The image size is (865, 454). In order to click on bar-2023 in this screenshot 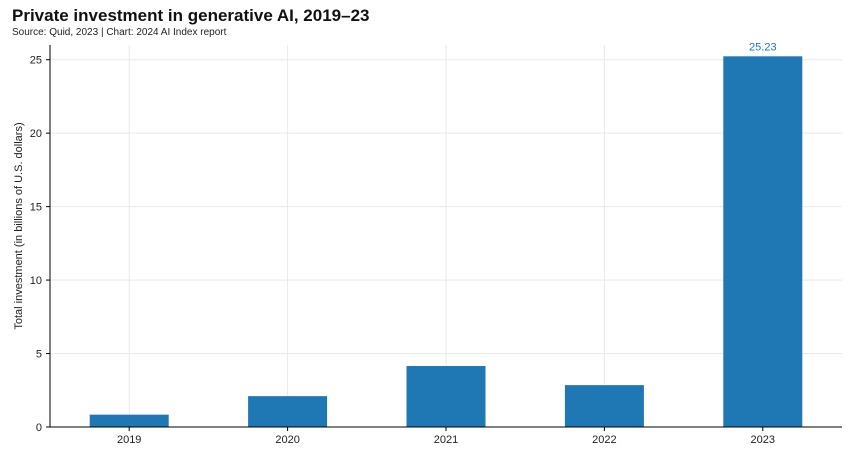, I will do `click(763, 241)`.